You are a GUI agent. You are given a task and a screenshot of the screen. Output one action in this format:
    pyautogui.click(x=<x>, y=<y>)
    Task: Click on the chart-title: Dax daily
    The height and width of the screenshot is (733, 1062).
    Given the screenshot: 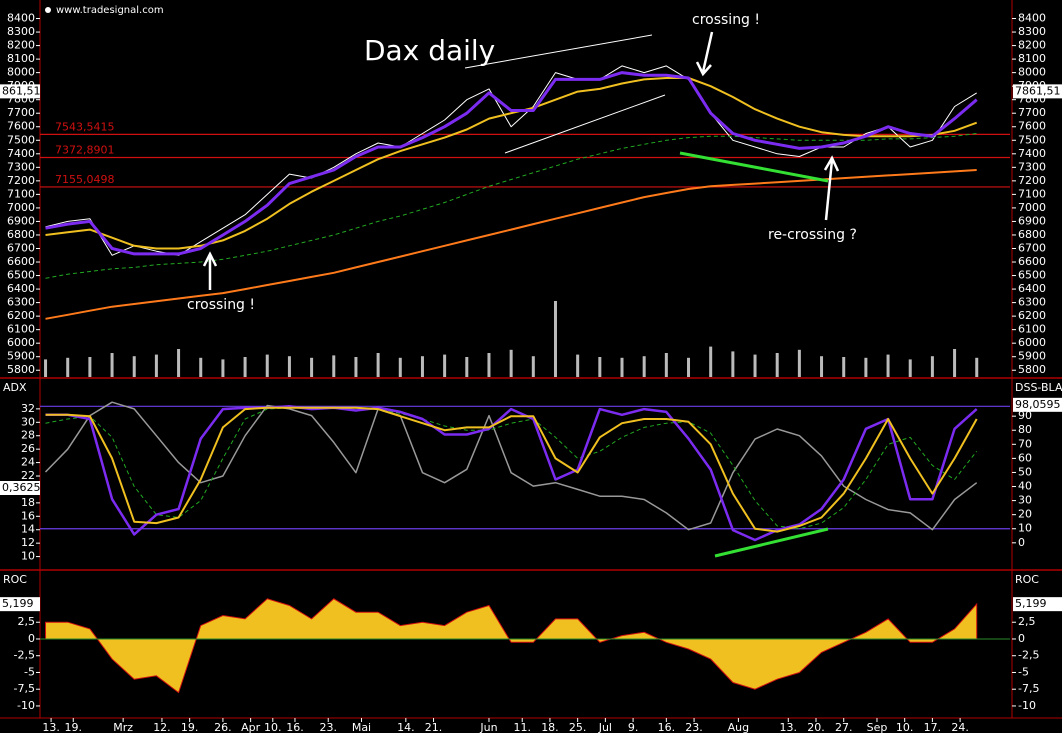 What is the action you would take?
    pyautogui.click(x=429, y=50)
    